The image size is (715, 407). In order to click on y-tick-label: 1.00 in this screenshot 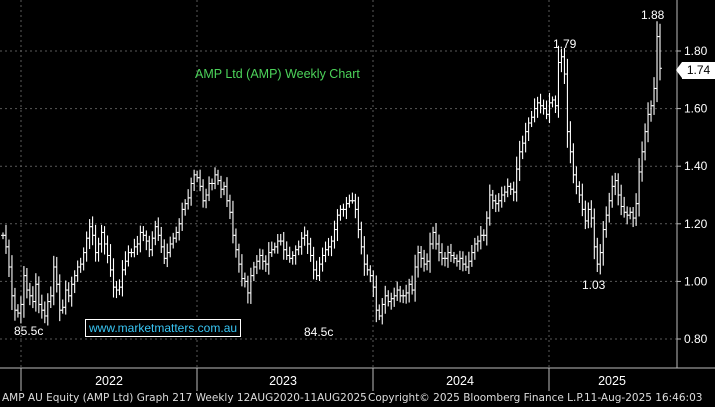, I will do `click(696, 281)`.